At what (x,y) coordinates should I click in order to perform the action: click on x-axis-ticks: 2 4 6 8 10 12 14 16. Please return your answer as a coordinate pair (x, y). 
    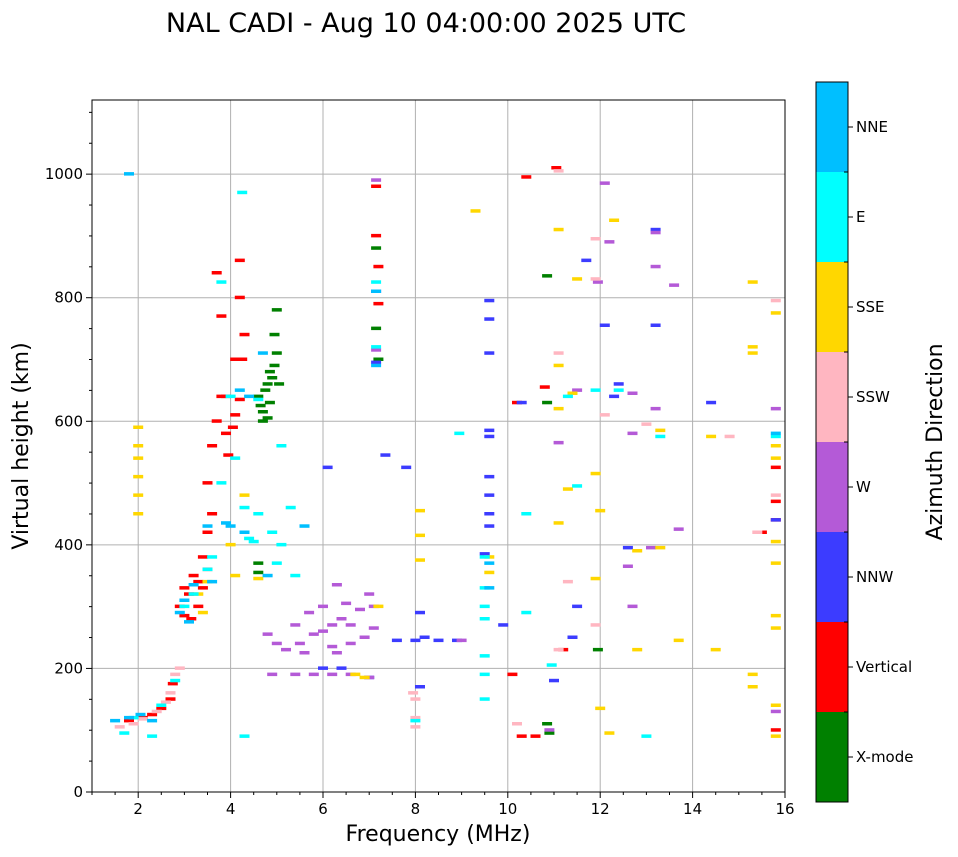
    Looking at the image, I should click on (443, 805).